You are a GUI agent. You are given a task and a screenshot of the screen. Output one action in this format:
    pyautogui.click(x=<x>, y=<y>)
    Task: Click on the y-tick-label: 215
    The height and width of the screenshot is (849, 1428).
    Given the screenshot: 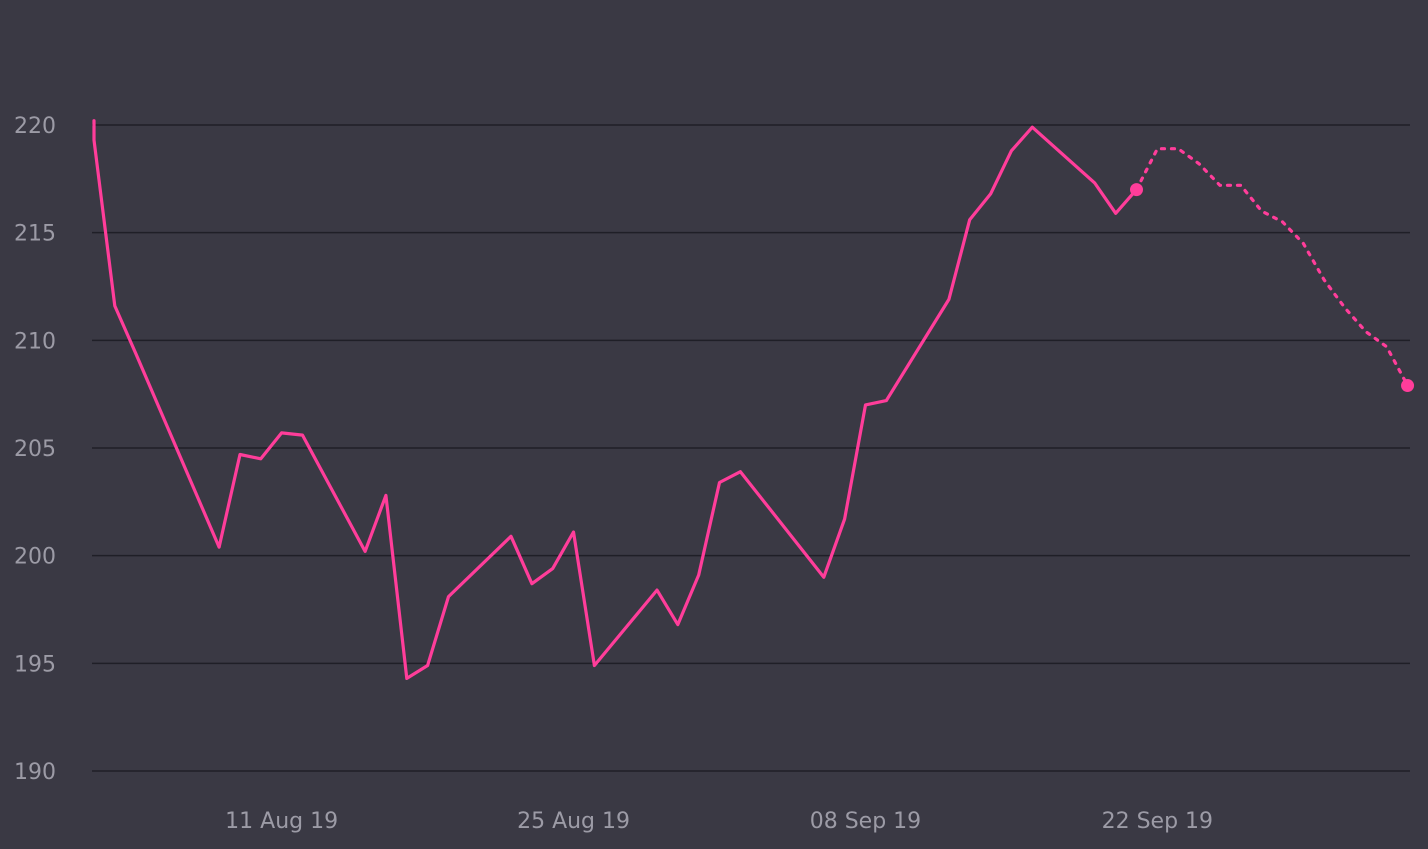 What is the action you would take?
    pyautogui.click(x=35, y=234)
    